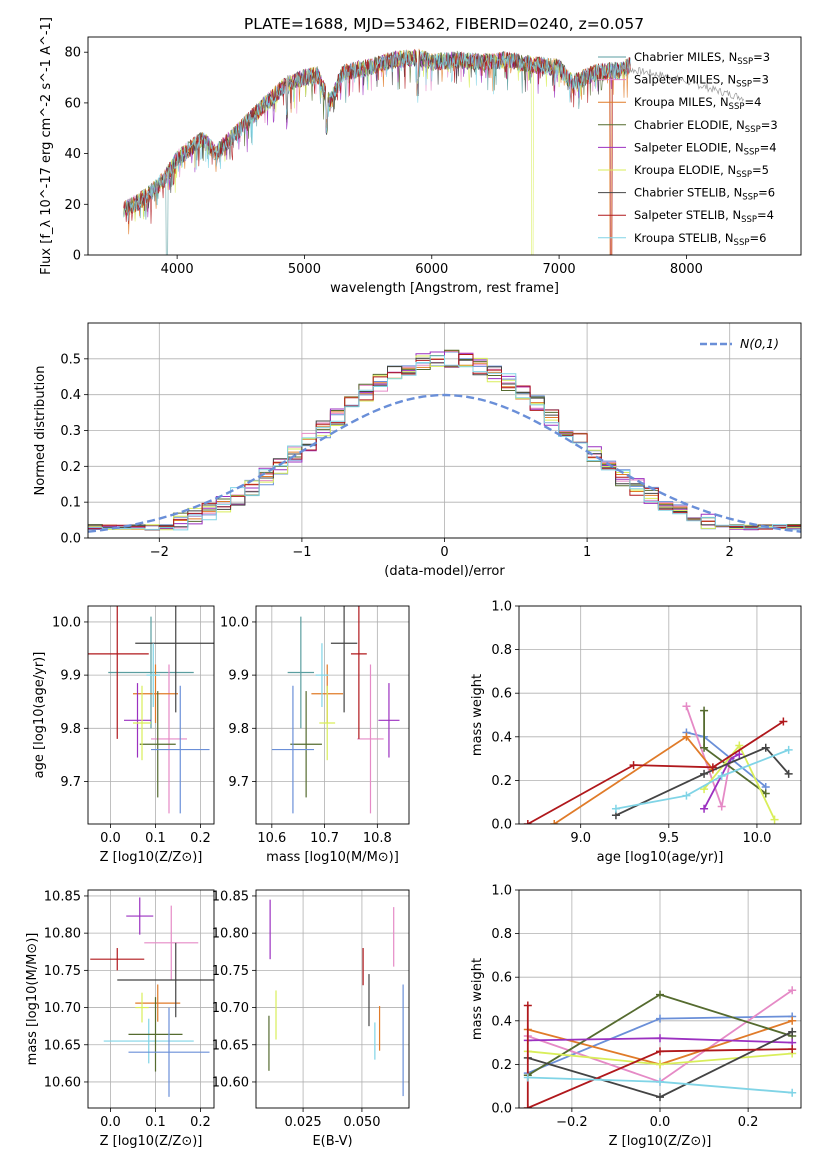 This screenshot has height=1170, width=819. Describe the element at coordinates (70, 431) in the screenshot. I see `y-tick-label: 0.3` at that location.